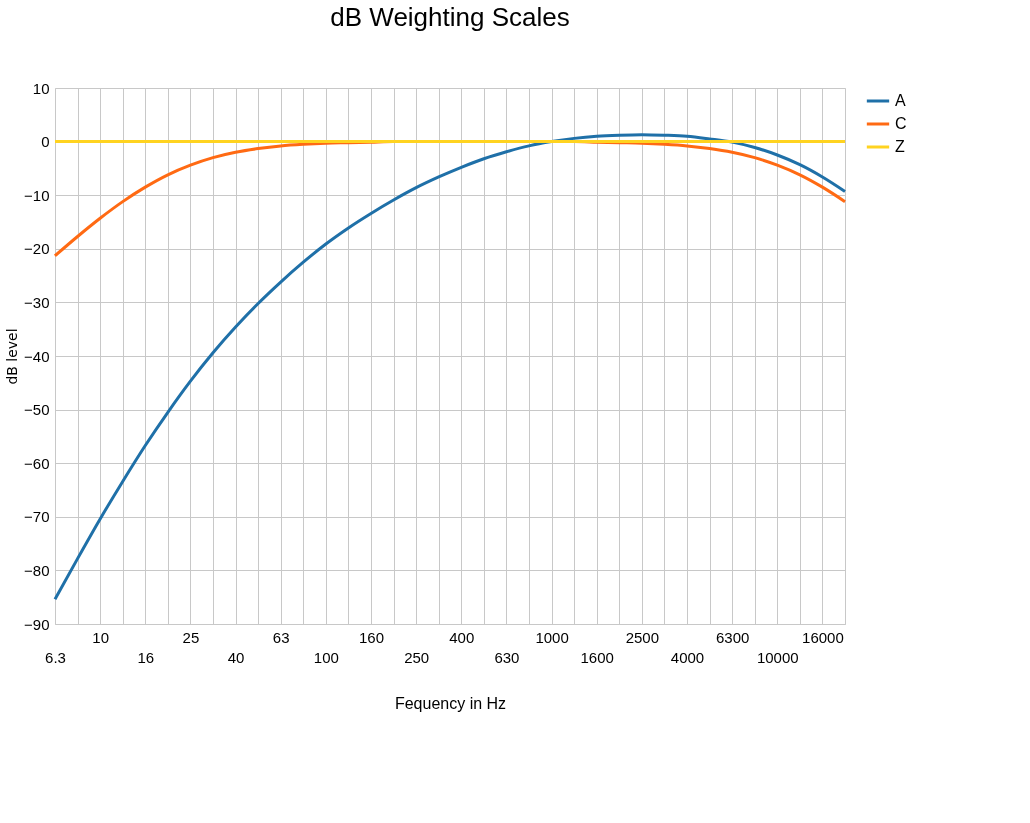 The image size is (1030, 823). I want to click on x-tick-label: 10000, so click(777, 657).